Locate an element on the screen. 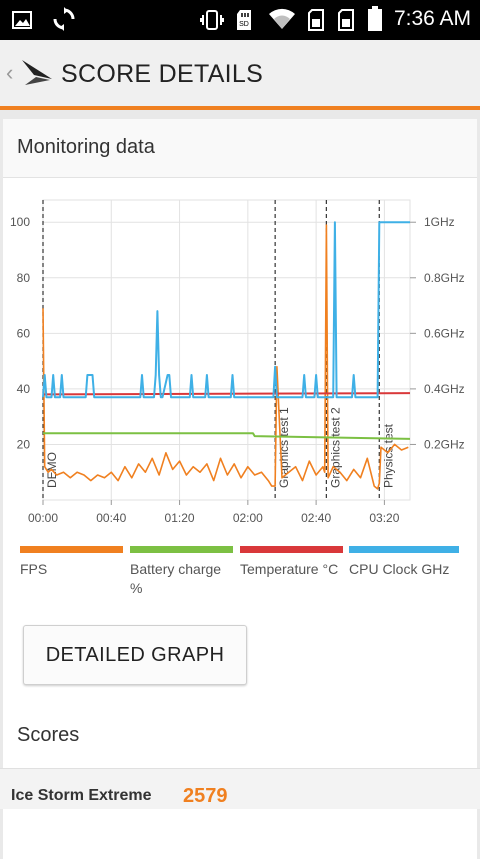 Image resolution: width=480 pixels, height=859 pixels. temperature-series-line is located at coordinates (226, 394).